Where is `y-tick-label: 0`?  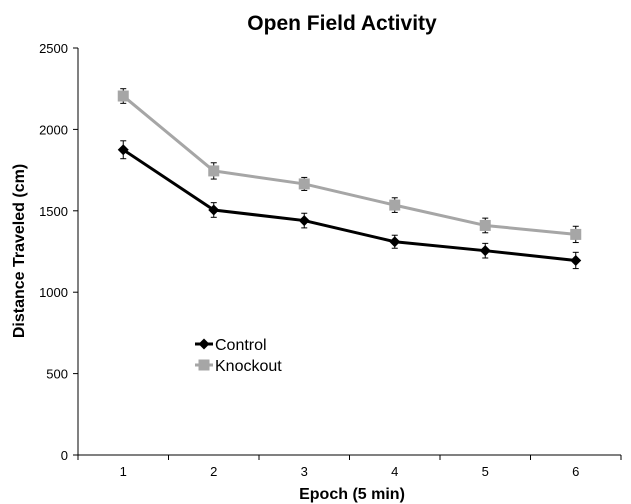
y-tick-label: 0 is located at coordinates (64, 455).